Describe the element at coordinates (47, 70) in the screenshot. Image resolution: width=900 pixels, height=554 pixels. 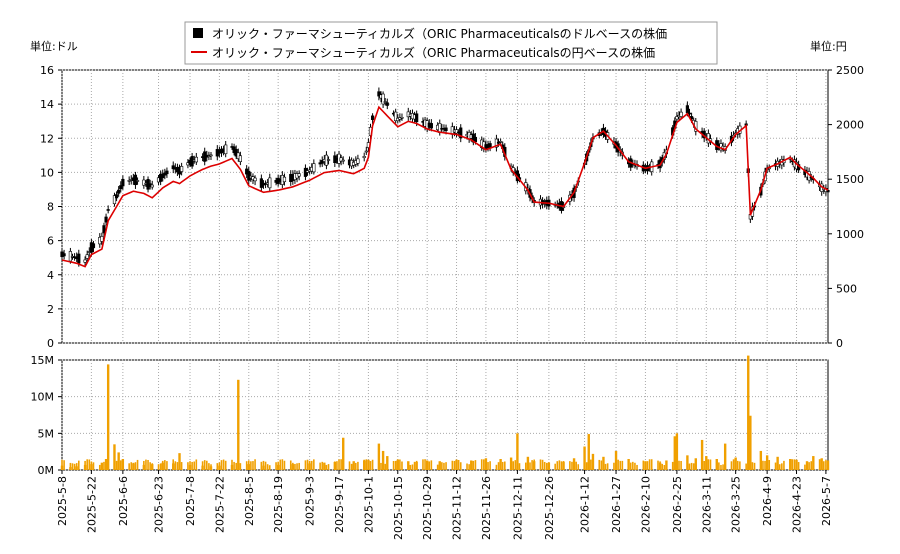
I see `y-tick-label-left: 16` at that location.